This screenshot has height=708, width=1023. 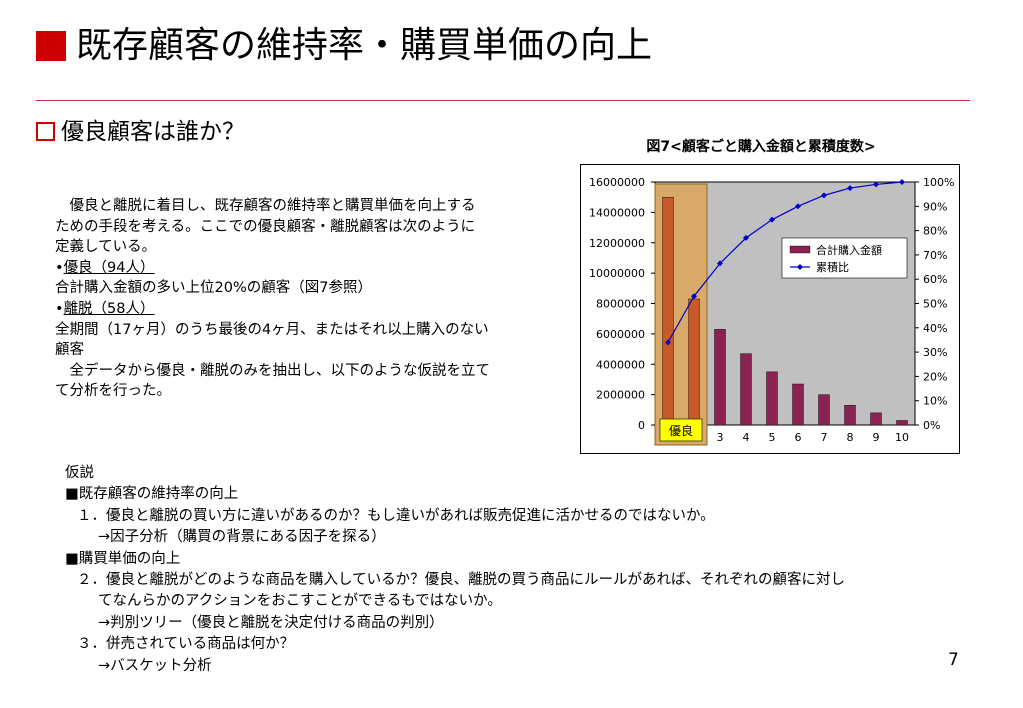 I want to click on y-left-tick-label: 14000000, so click(x=617, y=212).